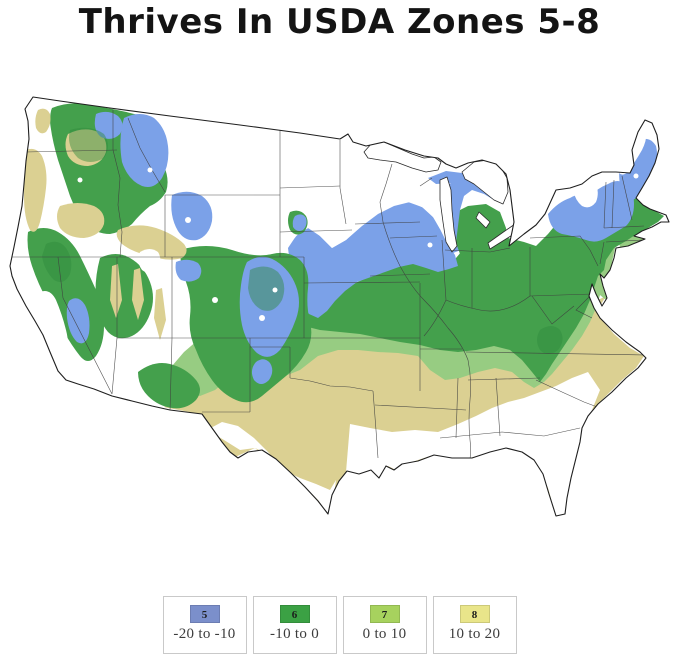 The image size is (679, 662). Describe the element at coordinates (339, 22) in the screenshot. I see `page-title: Thrives In USDA Zones 5-8` at that location.